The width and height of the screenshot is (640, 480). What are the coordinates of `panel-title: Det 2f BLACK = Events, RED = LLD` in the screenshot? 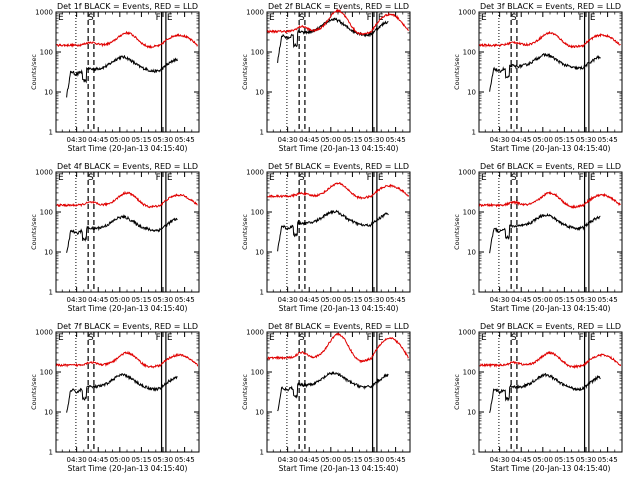 It's located at (338, 6).